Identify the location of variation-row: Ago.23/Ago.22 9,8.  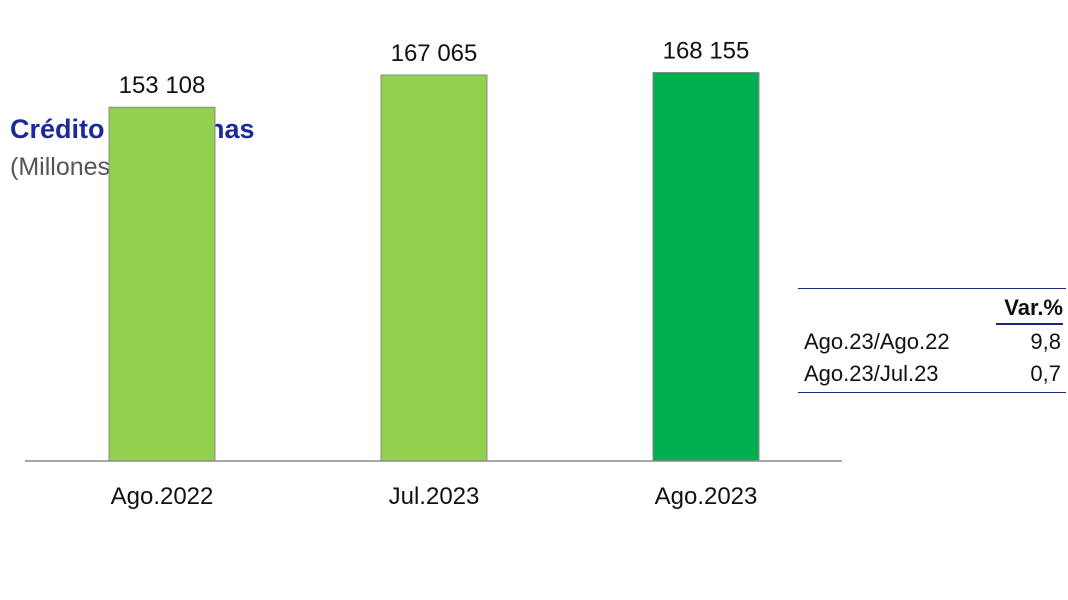
(932, 341).